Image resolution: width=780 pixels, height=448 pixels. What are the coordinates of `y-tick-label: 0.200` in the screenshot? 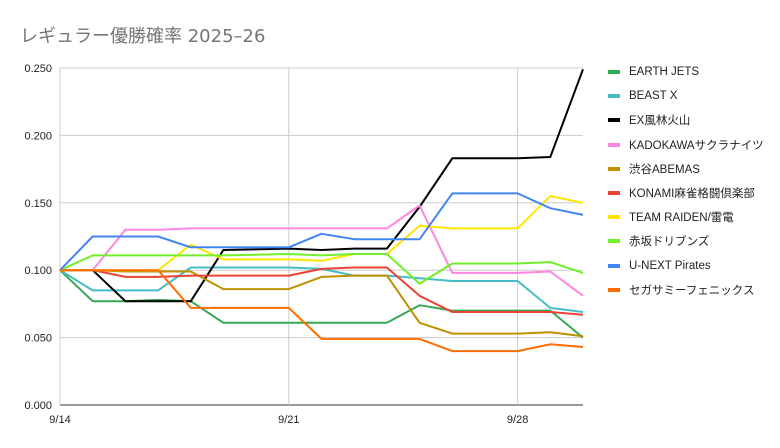 It's located at (38, 136).